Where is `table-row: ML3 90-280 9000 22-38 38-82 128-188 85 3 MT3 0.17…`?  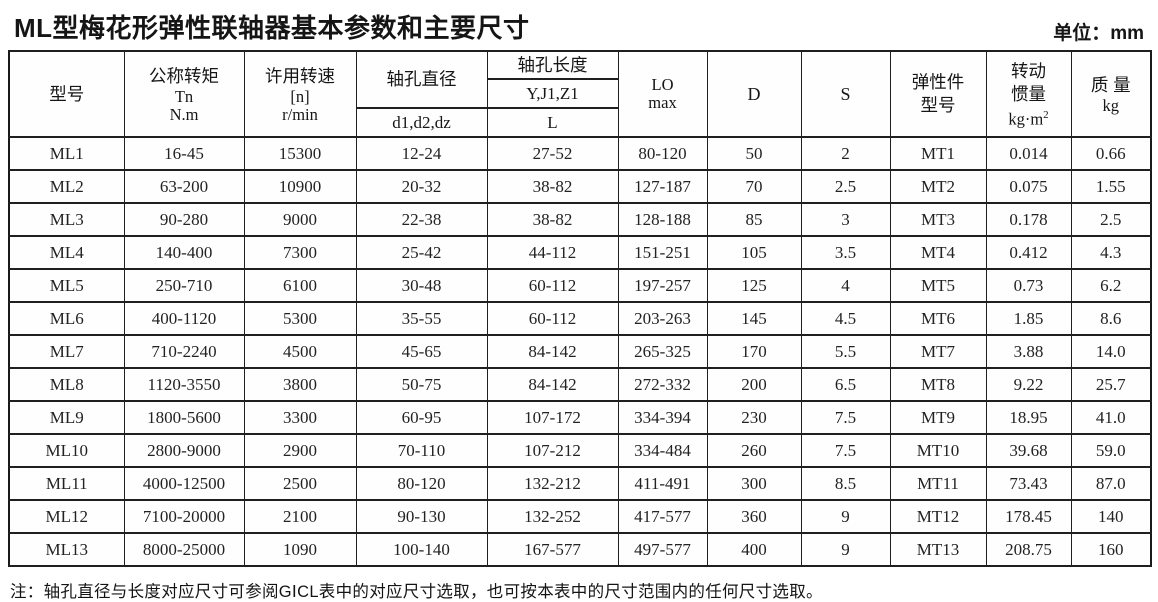 table-row: ML3 90-280 9000 22-38 38-82 128-188 85 3 MT3 0.17… is located at coordinates (580, 219).